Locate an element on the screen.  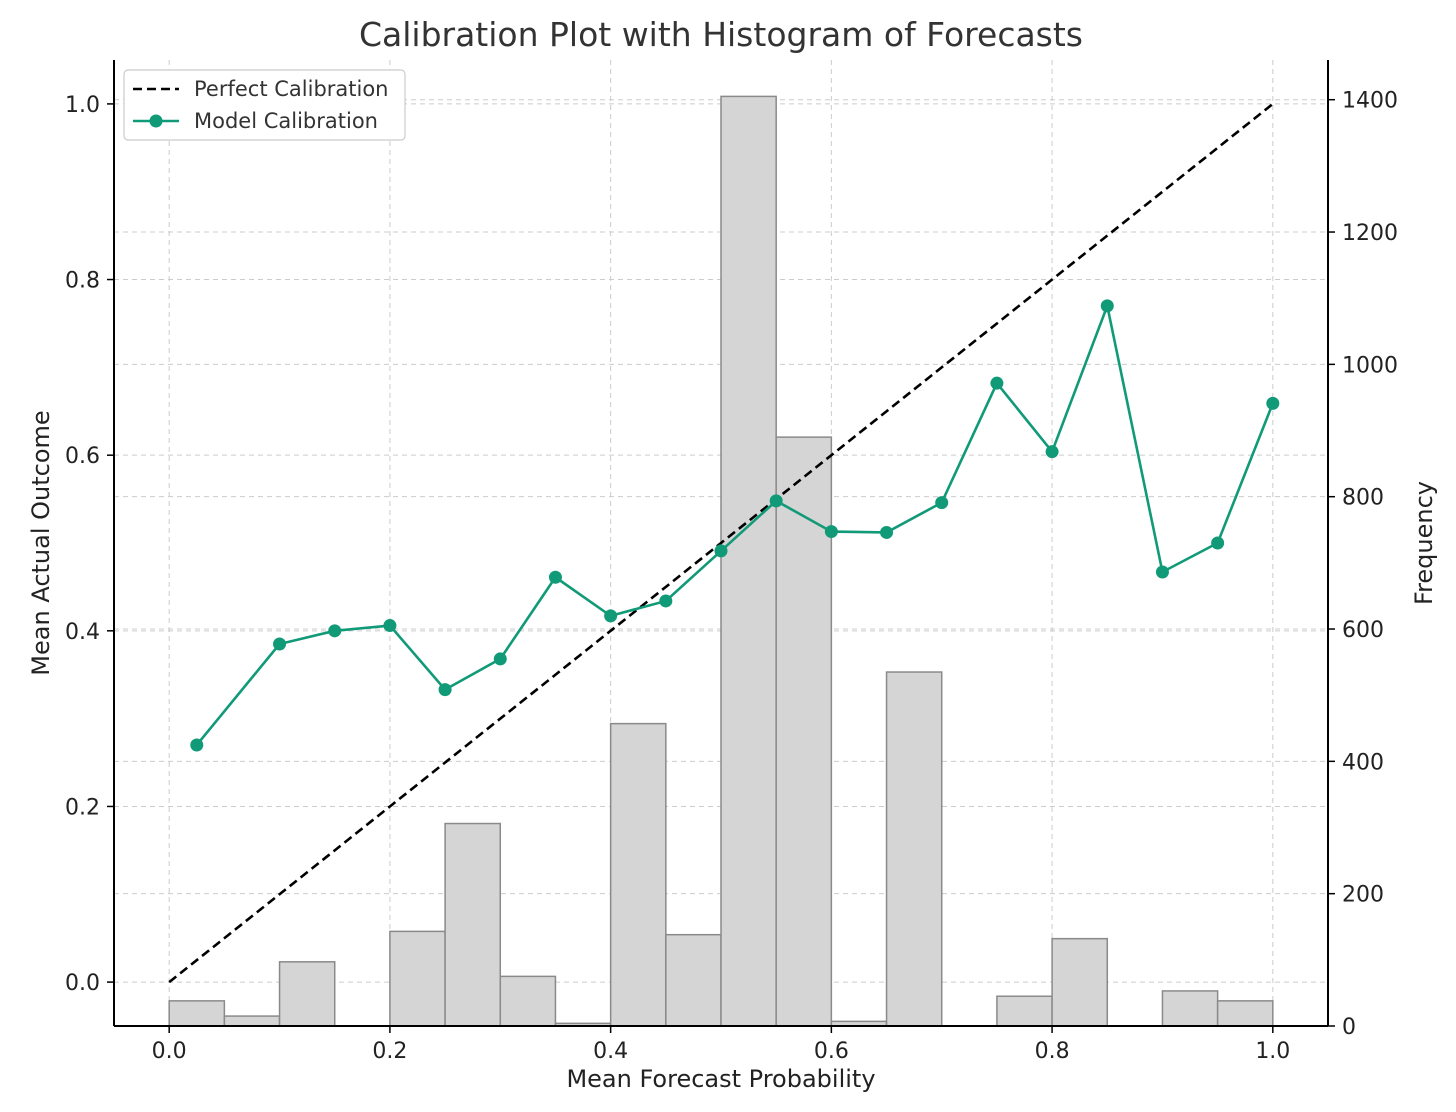
y2-tick-label: 200 is located at coordinates (1363, 895).